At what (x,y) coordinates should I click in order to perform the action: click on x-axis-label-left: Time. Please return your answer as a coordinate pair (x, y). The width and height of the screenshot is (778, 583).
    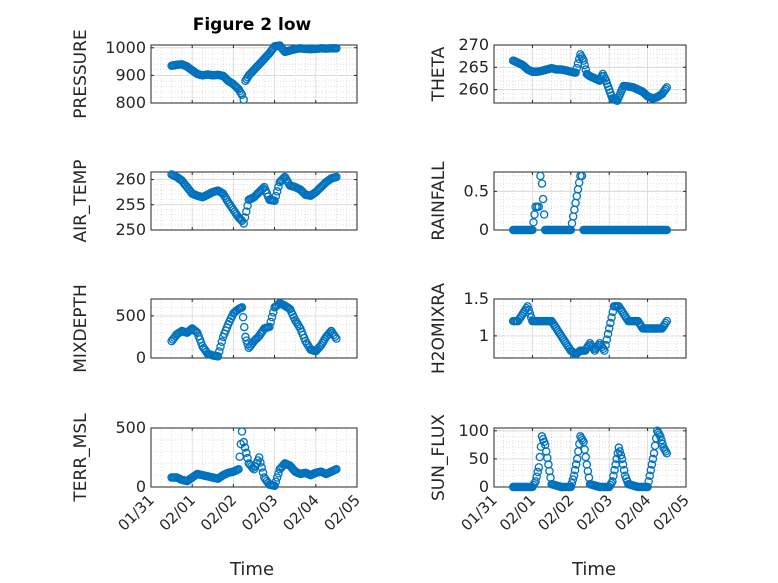
    Looking at the image, I should click on (251, 569).